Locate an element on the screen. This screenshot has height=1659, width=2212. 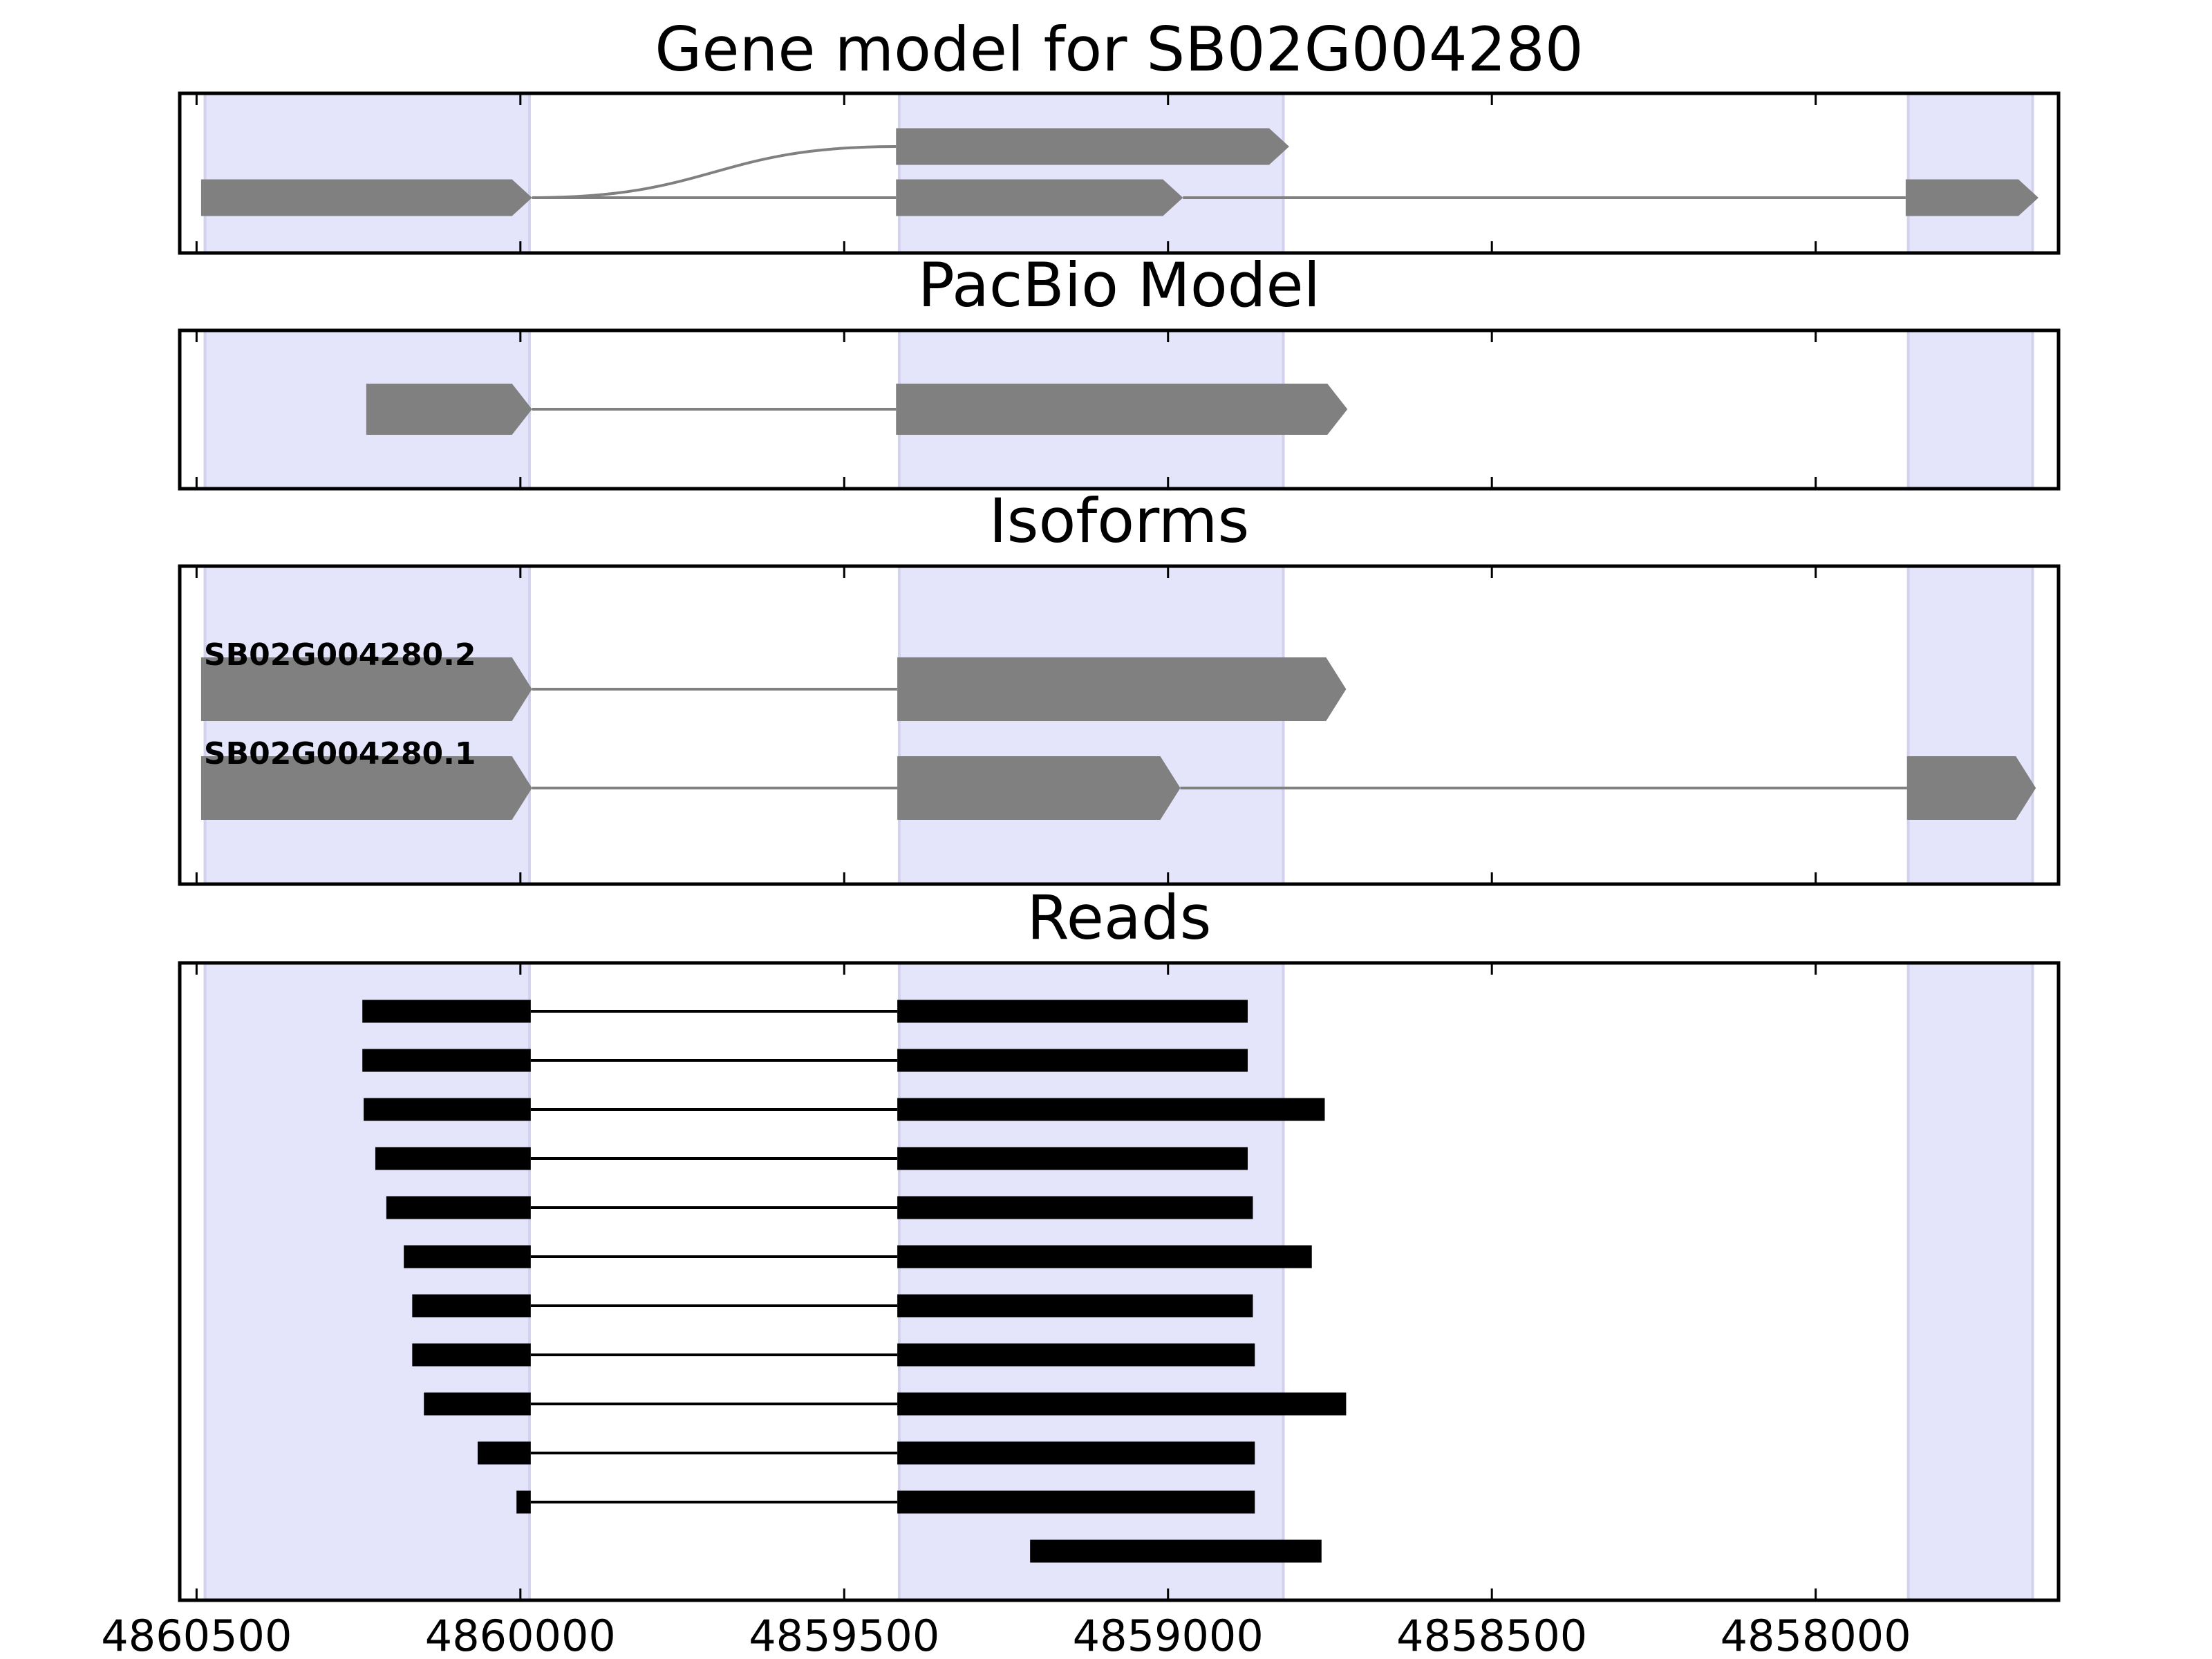
x-tick-label: 4859000 is located at coordinates (1168, 1635).